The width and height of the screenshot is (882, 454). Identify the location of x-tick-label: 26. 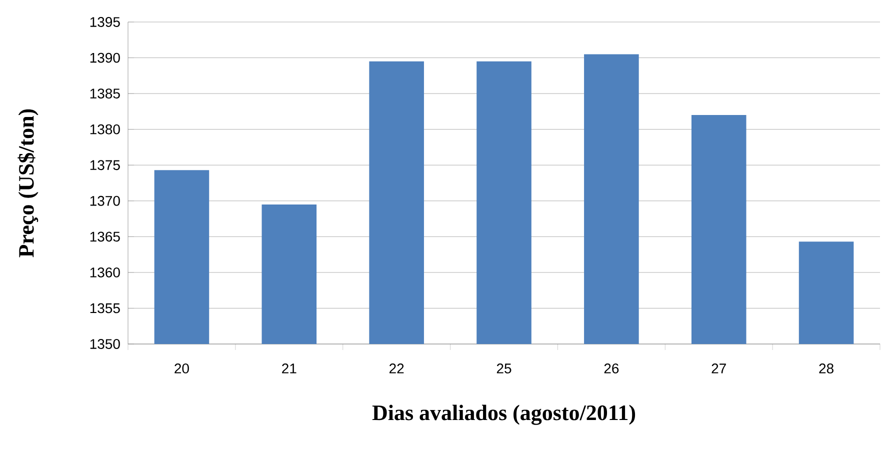
(611, 369).